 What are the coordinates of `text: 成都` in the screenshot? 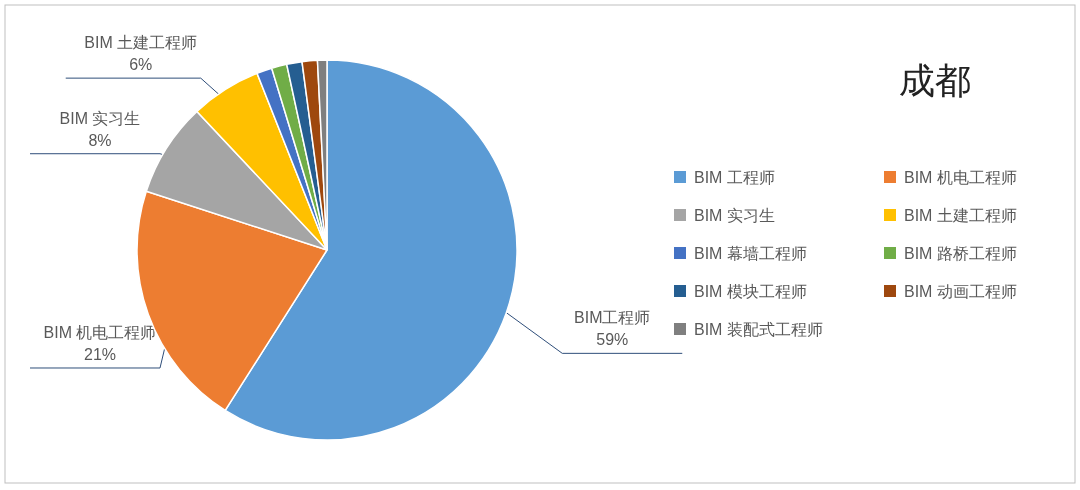 It's located at (935, 80).